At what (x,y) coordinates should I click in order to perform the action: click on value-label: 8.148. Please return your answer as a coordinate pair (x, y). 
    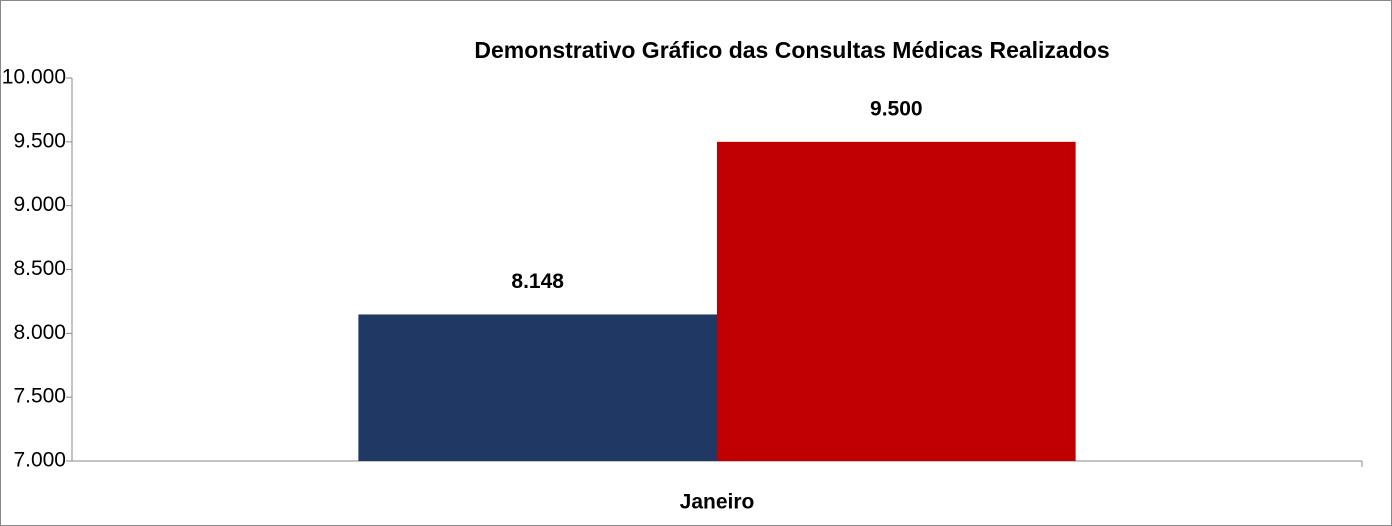
    Looking at the image, I should click on (537, 281).